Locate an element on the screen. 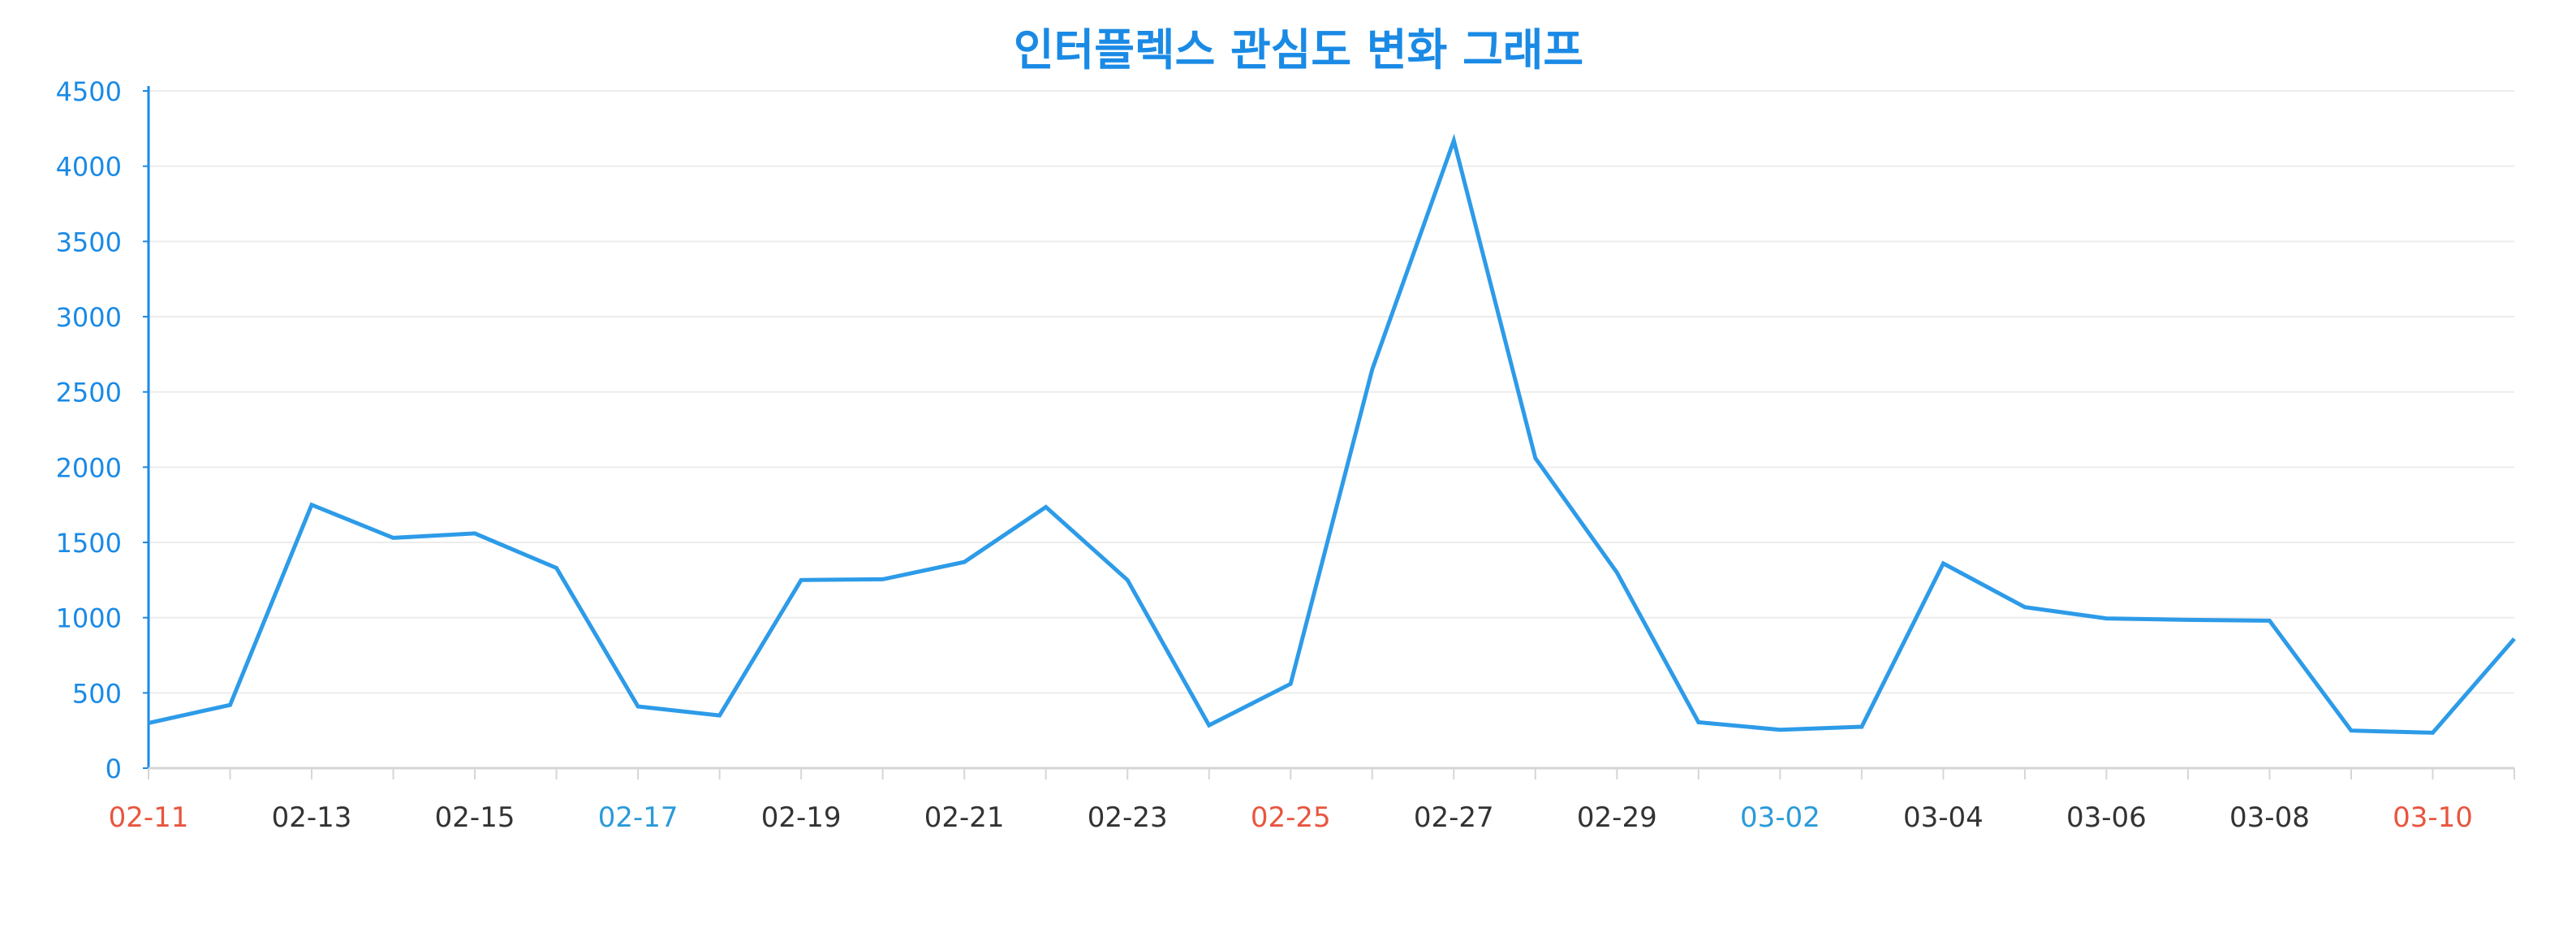  x-tick-label: 02-29 is located at coordinates (1617, 817).